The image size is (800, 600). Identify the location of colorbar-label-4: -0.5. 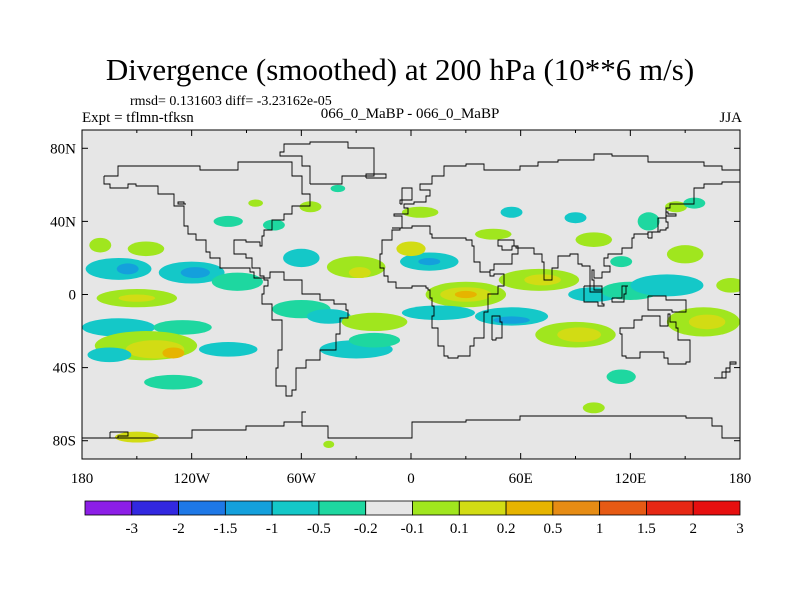
(319, 529).